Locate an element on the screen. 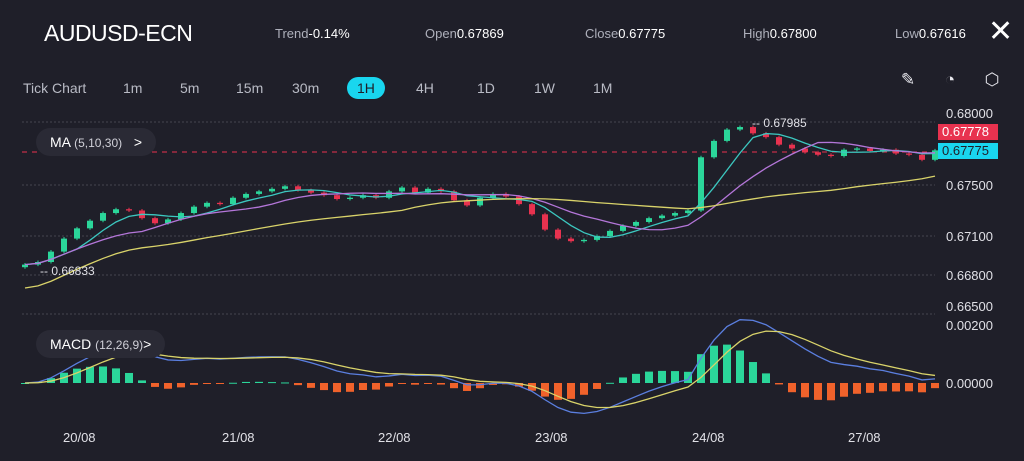 This screenshot has height=461, width=1024. tf-tick-chart: Tick Chart is located at coordinates (55, 88).